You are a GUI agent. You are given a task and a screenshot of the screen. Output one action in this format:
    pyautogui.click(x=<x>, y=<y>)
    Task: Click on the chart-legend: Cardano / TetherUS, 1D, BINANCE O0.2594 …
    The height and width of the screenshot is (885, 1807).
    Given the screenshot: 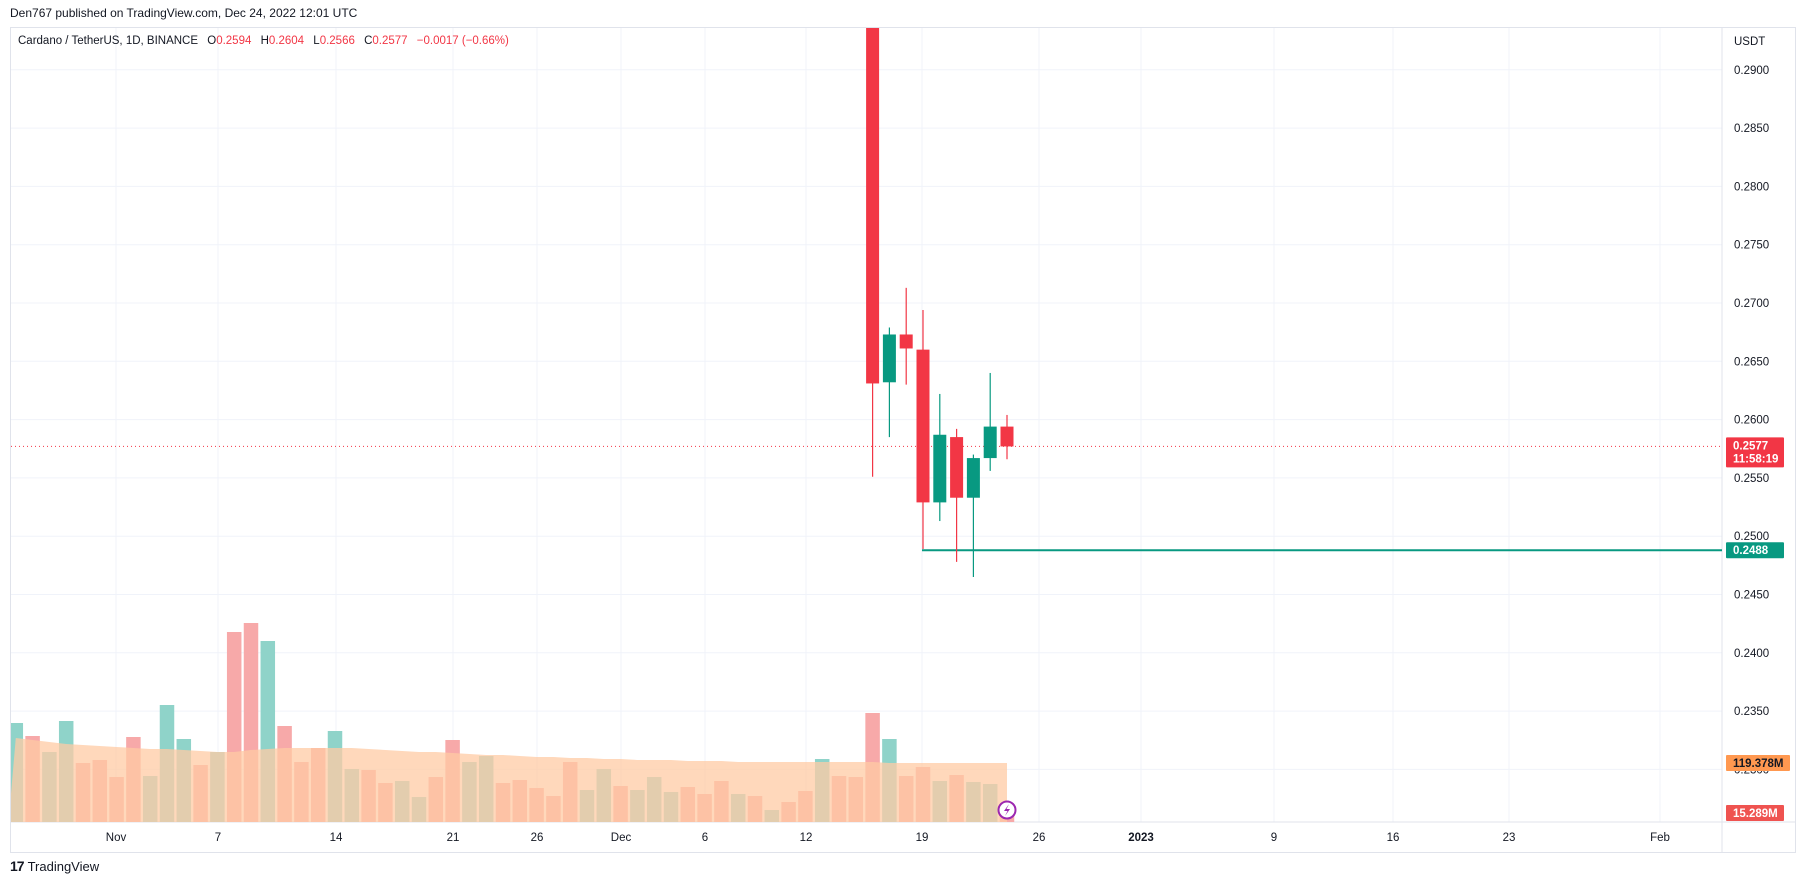 What is the action you would take?
    pyautogui.click(x=263, y=41)
    